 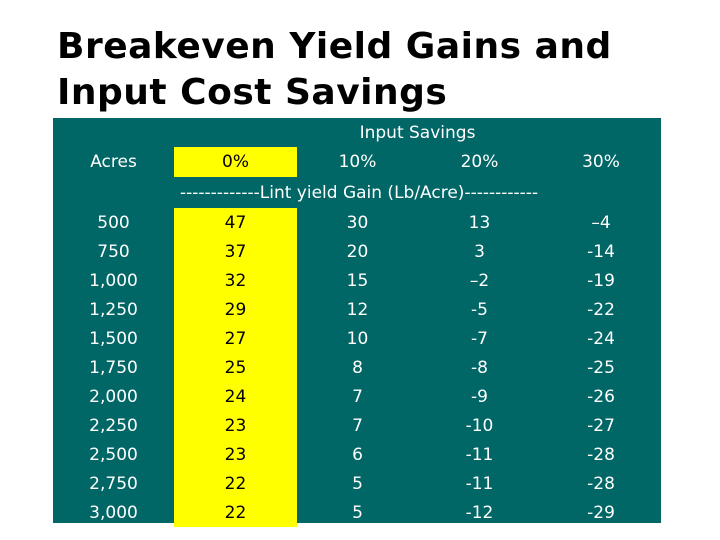 What do you see at coordinates (113, 425) in the screenshot?
I see `acres-cell: 2,250` at bounding box center [113, 425].